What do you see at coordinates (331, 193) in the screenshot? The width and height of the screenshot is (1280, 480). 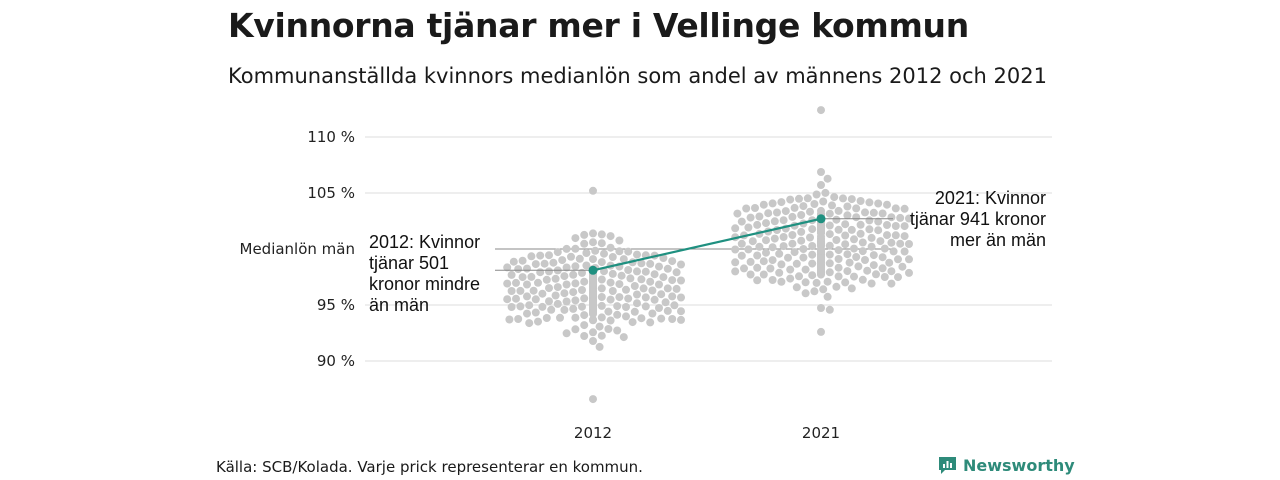 I see `y-tick-label: 105 %` at bounding box center [331, 193].